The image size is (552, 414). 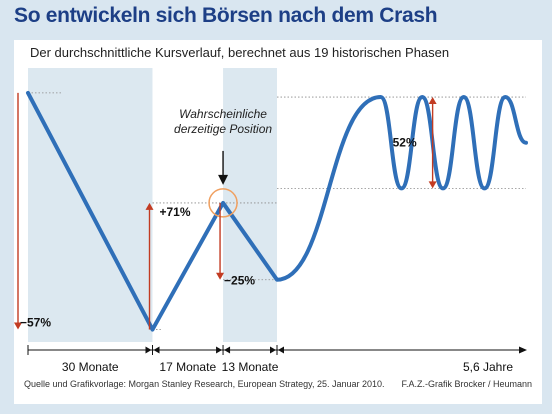 I want to click on chart-title: So entwickeln sich Börsen nach dem Crash, so click(x=226, y=15).